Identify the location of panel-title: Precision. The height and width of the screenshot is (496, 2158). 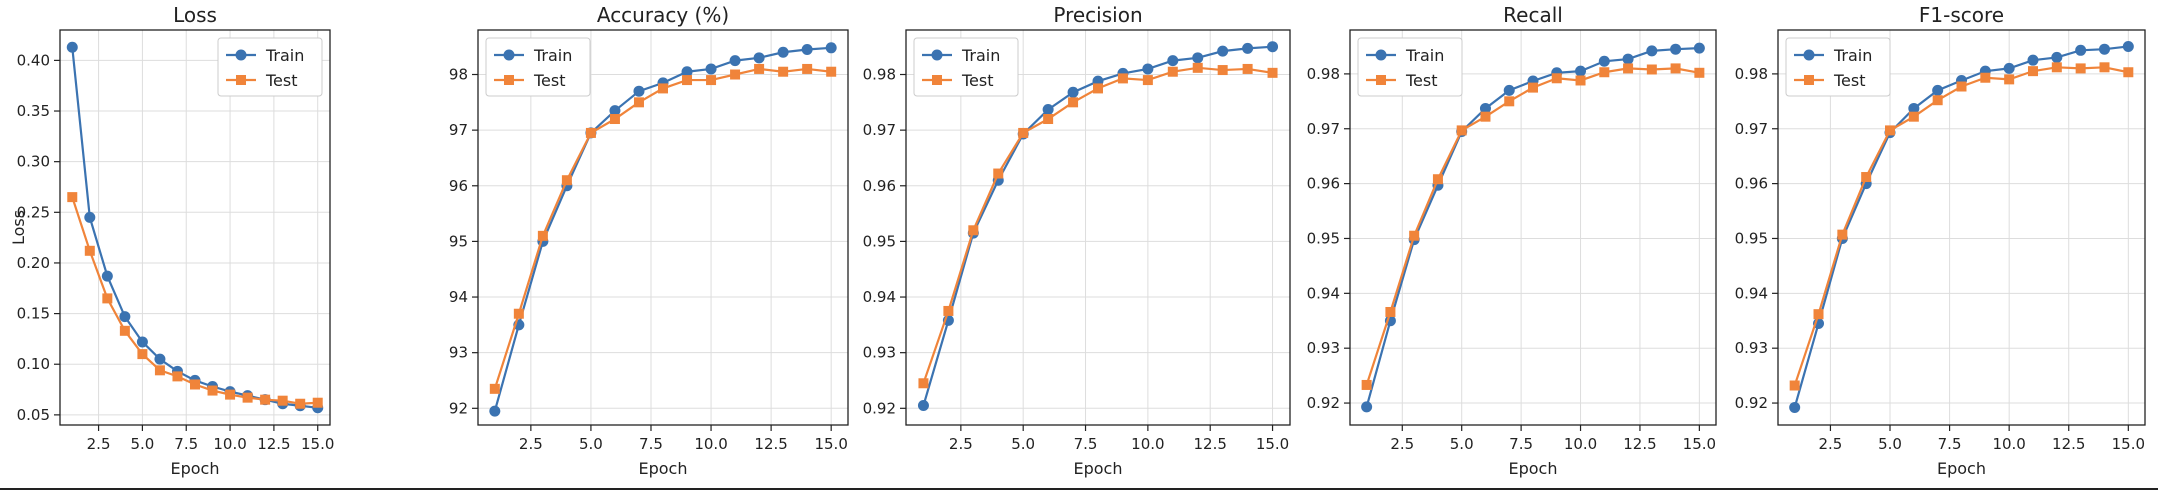
(1097, 15).